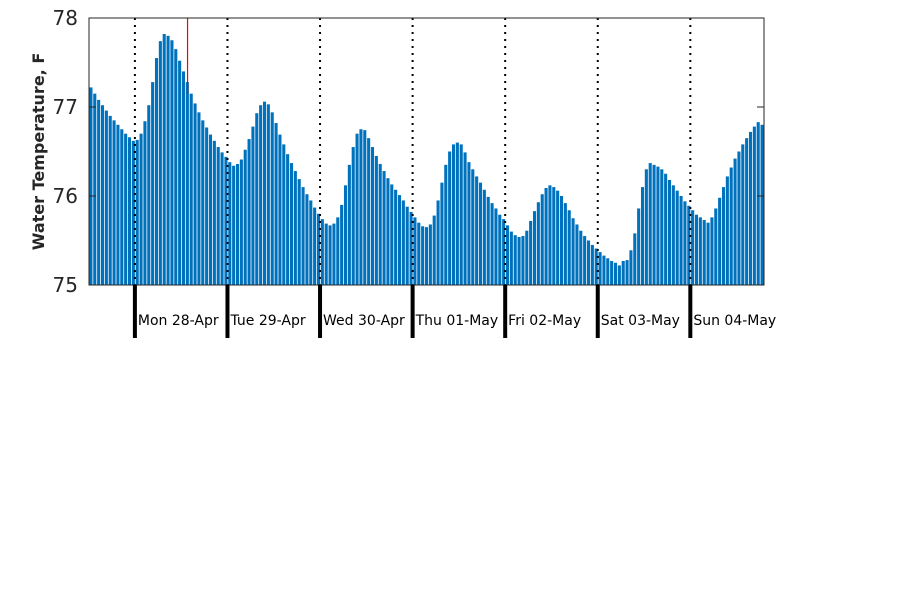 The width and height of the screenshot is (900, 600). Describe the element at coordinates (65, 196) in the screenshot. I see `y-tick-label: 76` at that location.